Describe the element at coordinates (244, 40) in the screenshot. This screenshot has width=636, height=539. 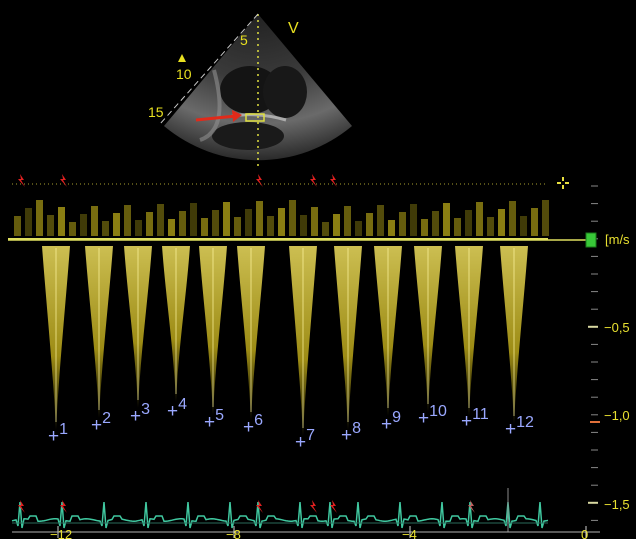
I see `depth-label-5: 5` at that location.